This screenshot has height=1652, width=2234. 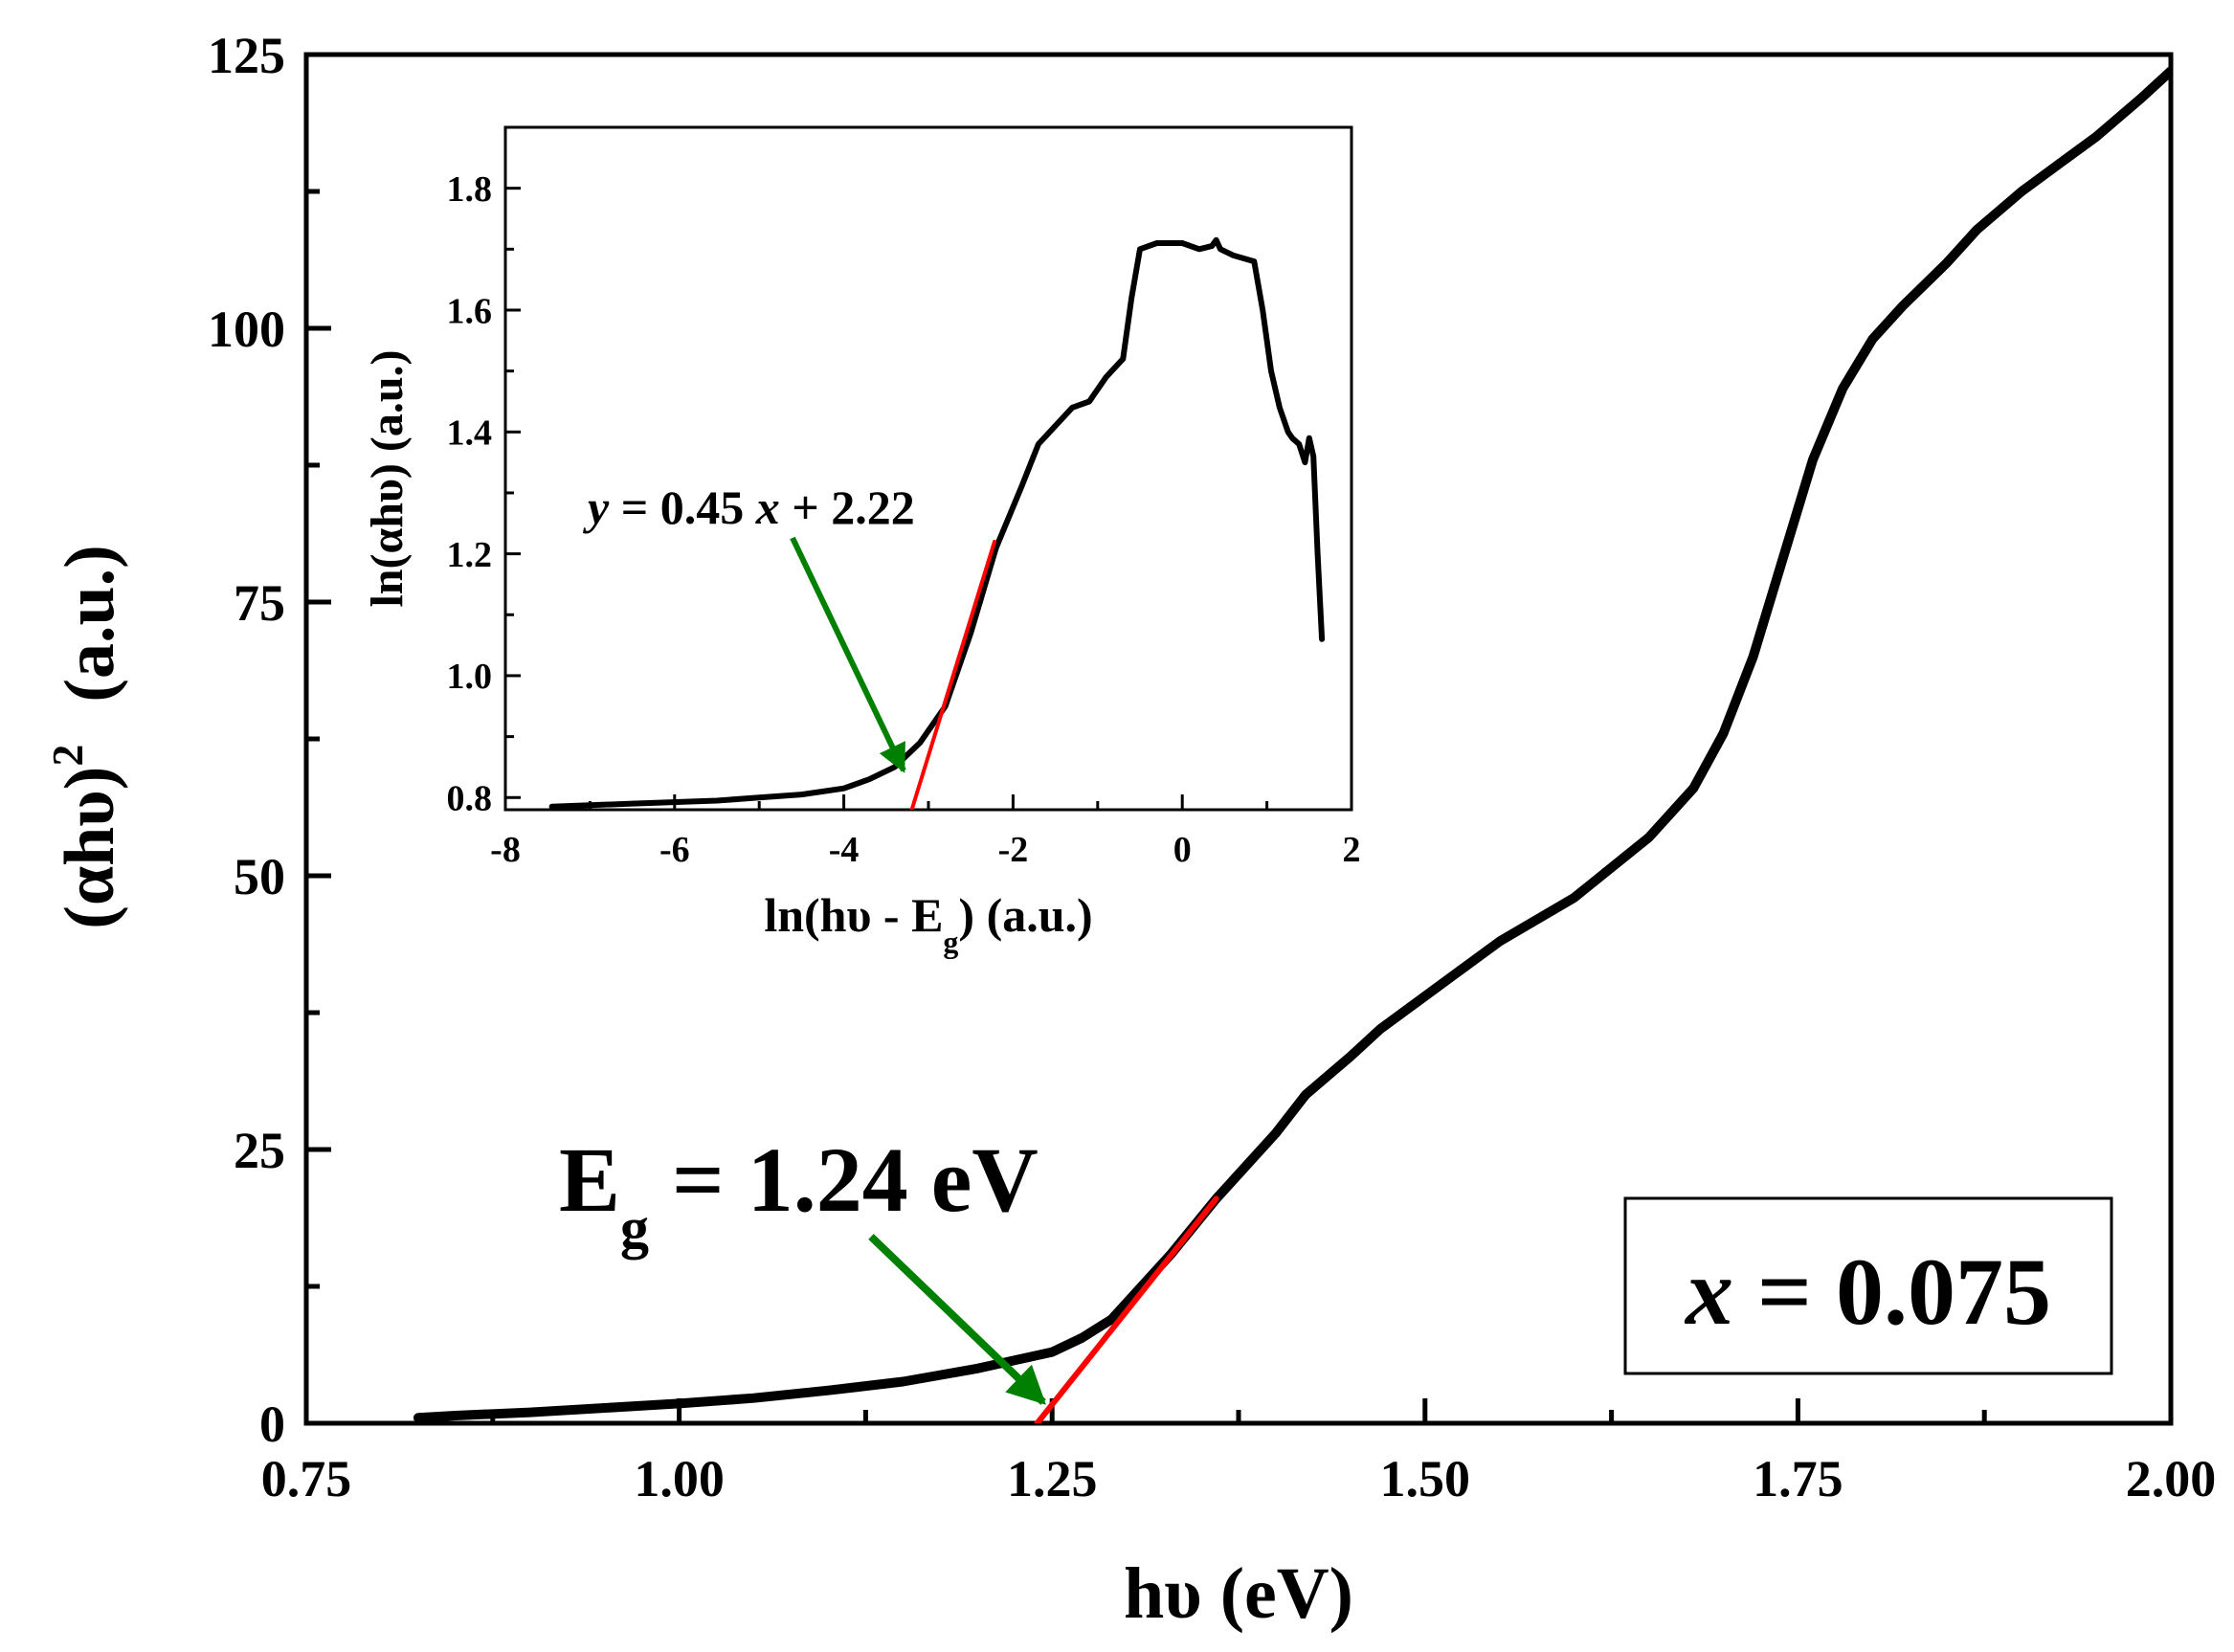 I want to click on sample-box, so click(x=1868, y=1285).